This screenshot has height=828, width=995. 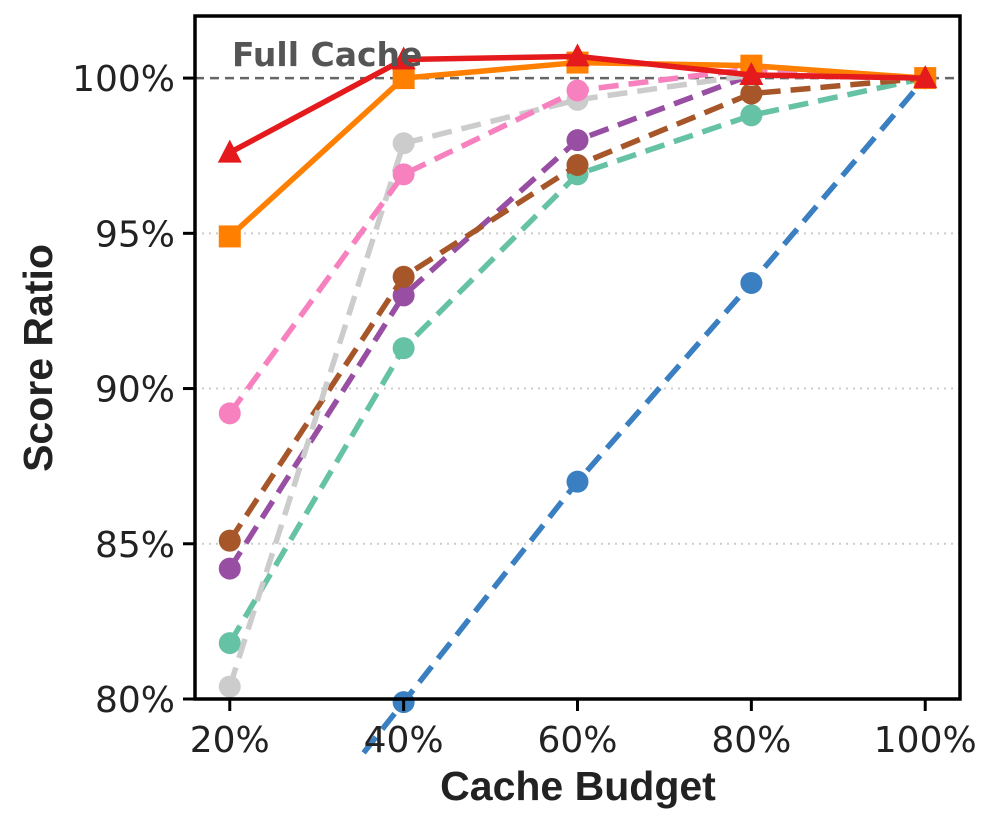 I want to click on y-tick-label: 90%, so click(x=135, y=390).